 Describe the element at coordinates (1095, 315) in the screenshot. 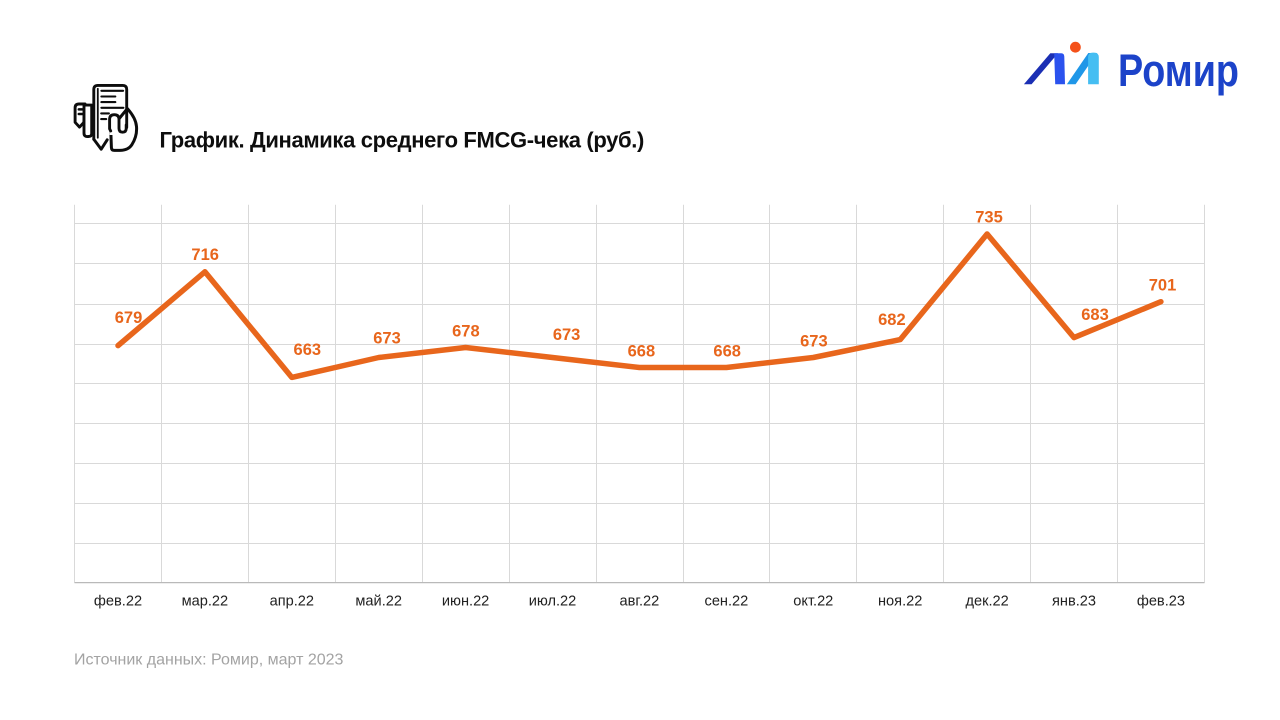

I see `svg-text: 683` at that location.